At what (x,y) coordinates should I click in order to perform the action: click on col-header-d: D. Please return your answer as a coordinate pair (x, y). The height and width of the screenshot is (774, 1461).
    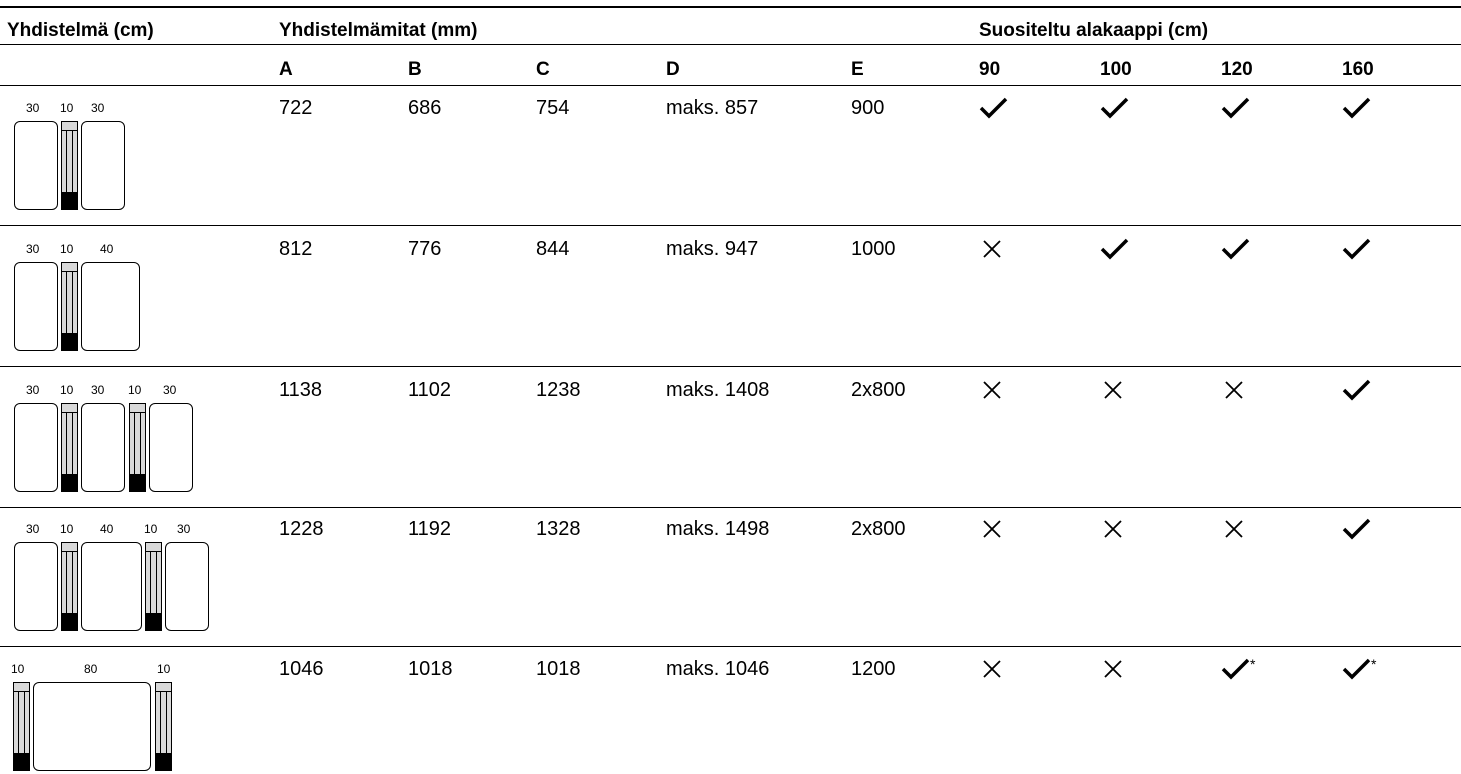
    Looking at the image, I should click on (673, 69).